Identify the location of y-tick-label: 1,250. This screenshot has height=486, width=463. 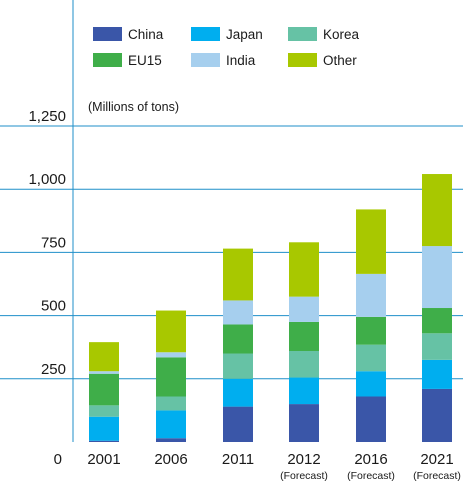
(47, 116).